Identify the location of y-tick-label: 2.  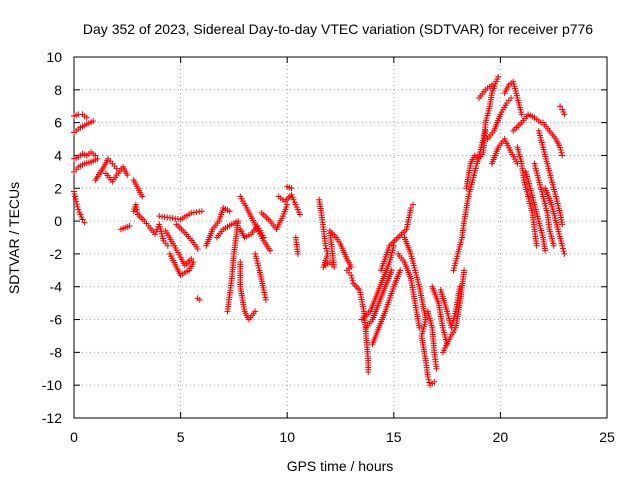
(58, 188).